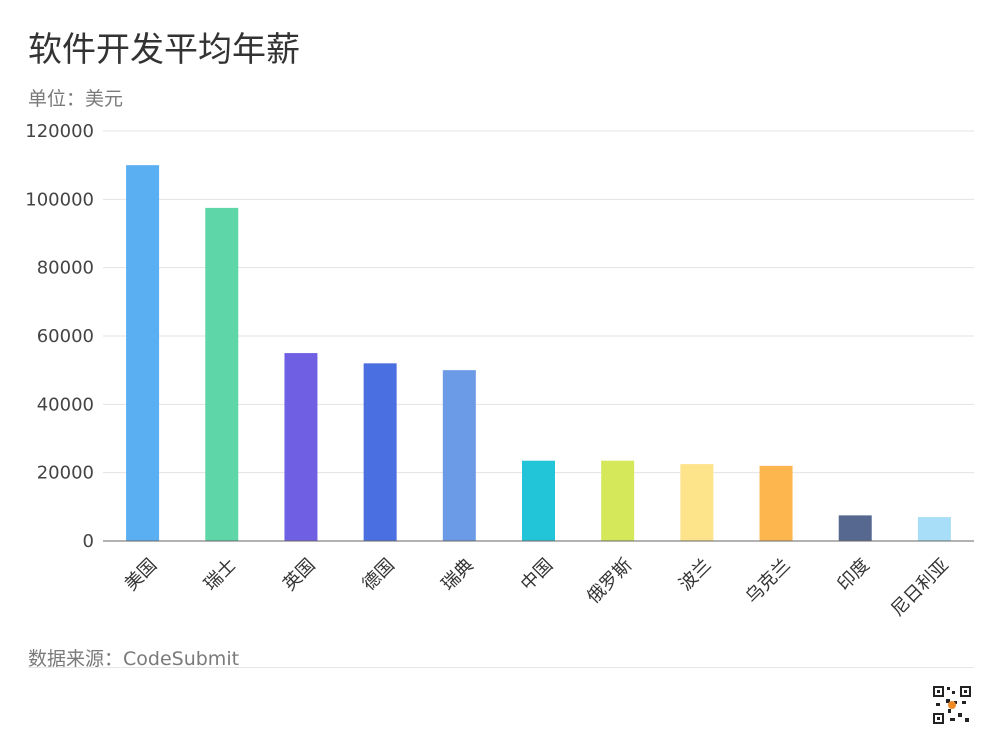 Image resolution: width=1000 pixels, height=750 pixels. I want to click on footer-divider, so click(501, 667).